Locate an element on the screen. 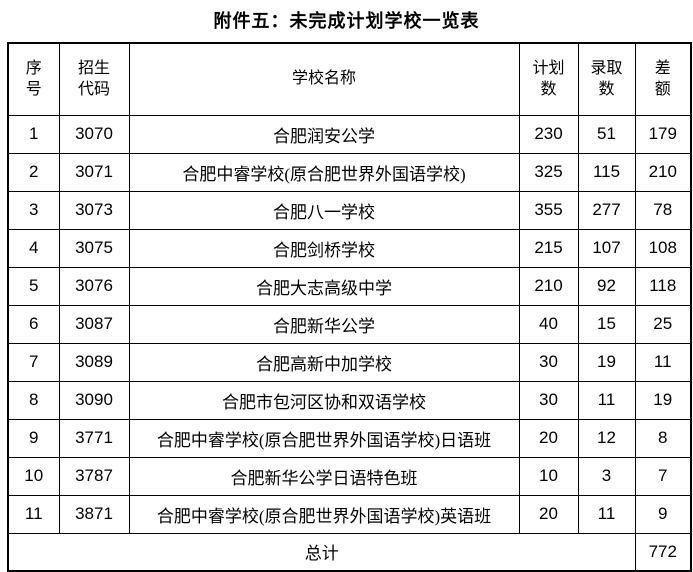  admitted-count-cell: 12 is located at coordinates (606, 438).